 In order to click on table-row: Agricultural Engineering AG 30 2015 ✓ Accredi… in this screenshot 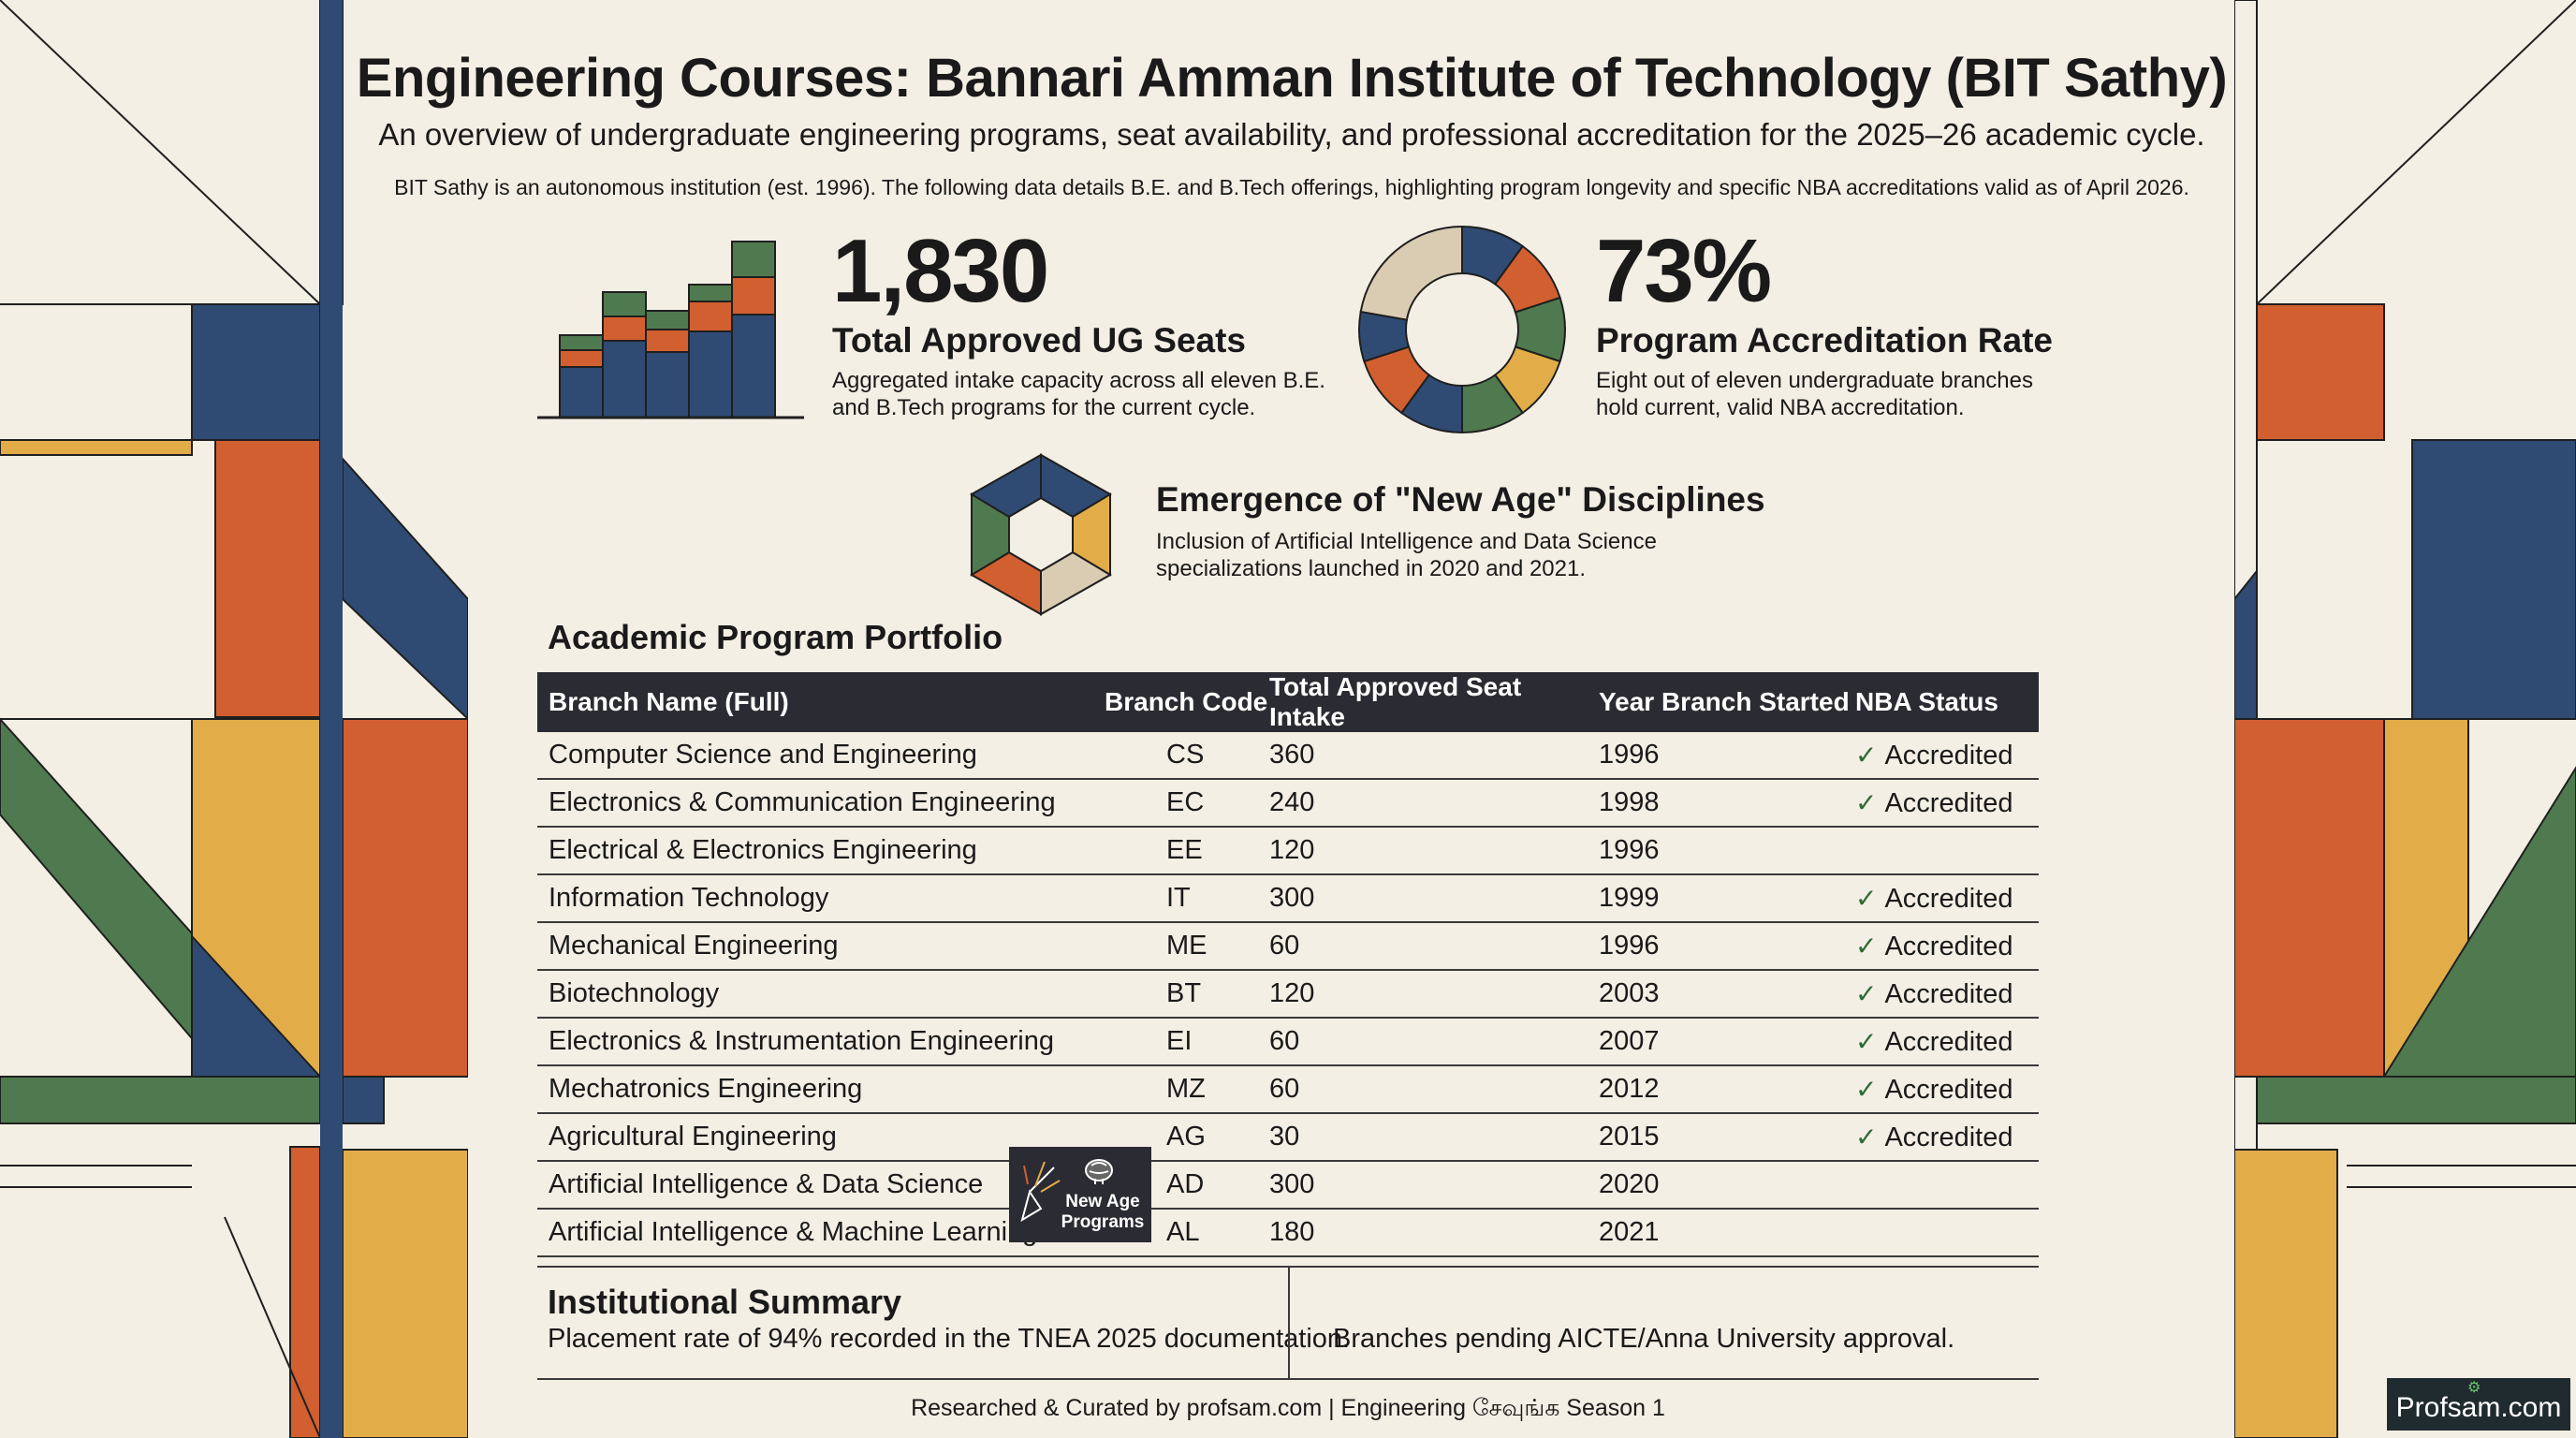, I will do `click(1288, 1137)`.